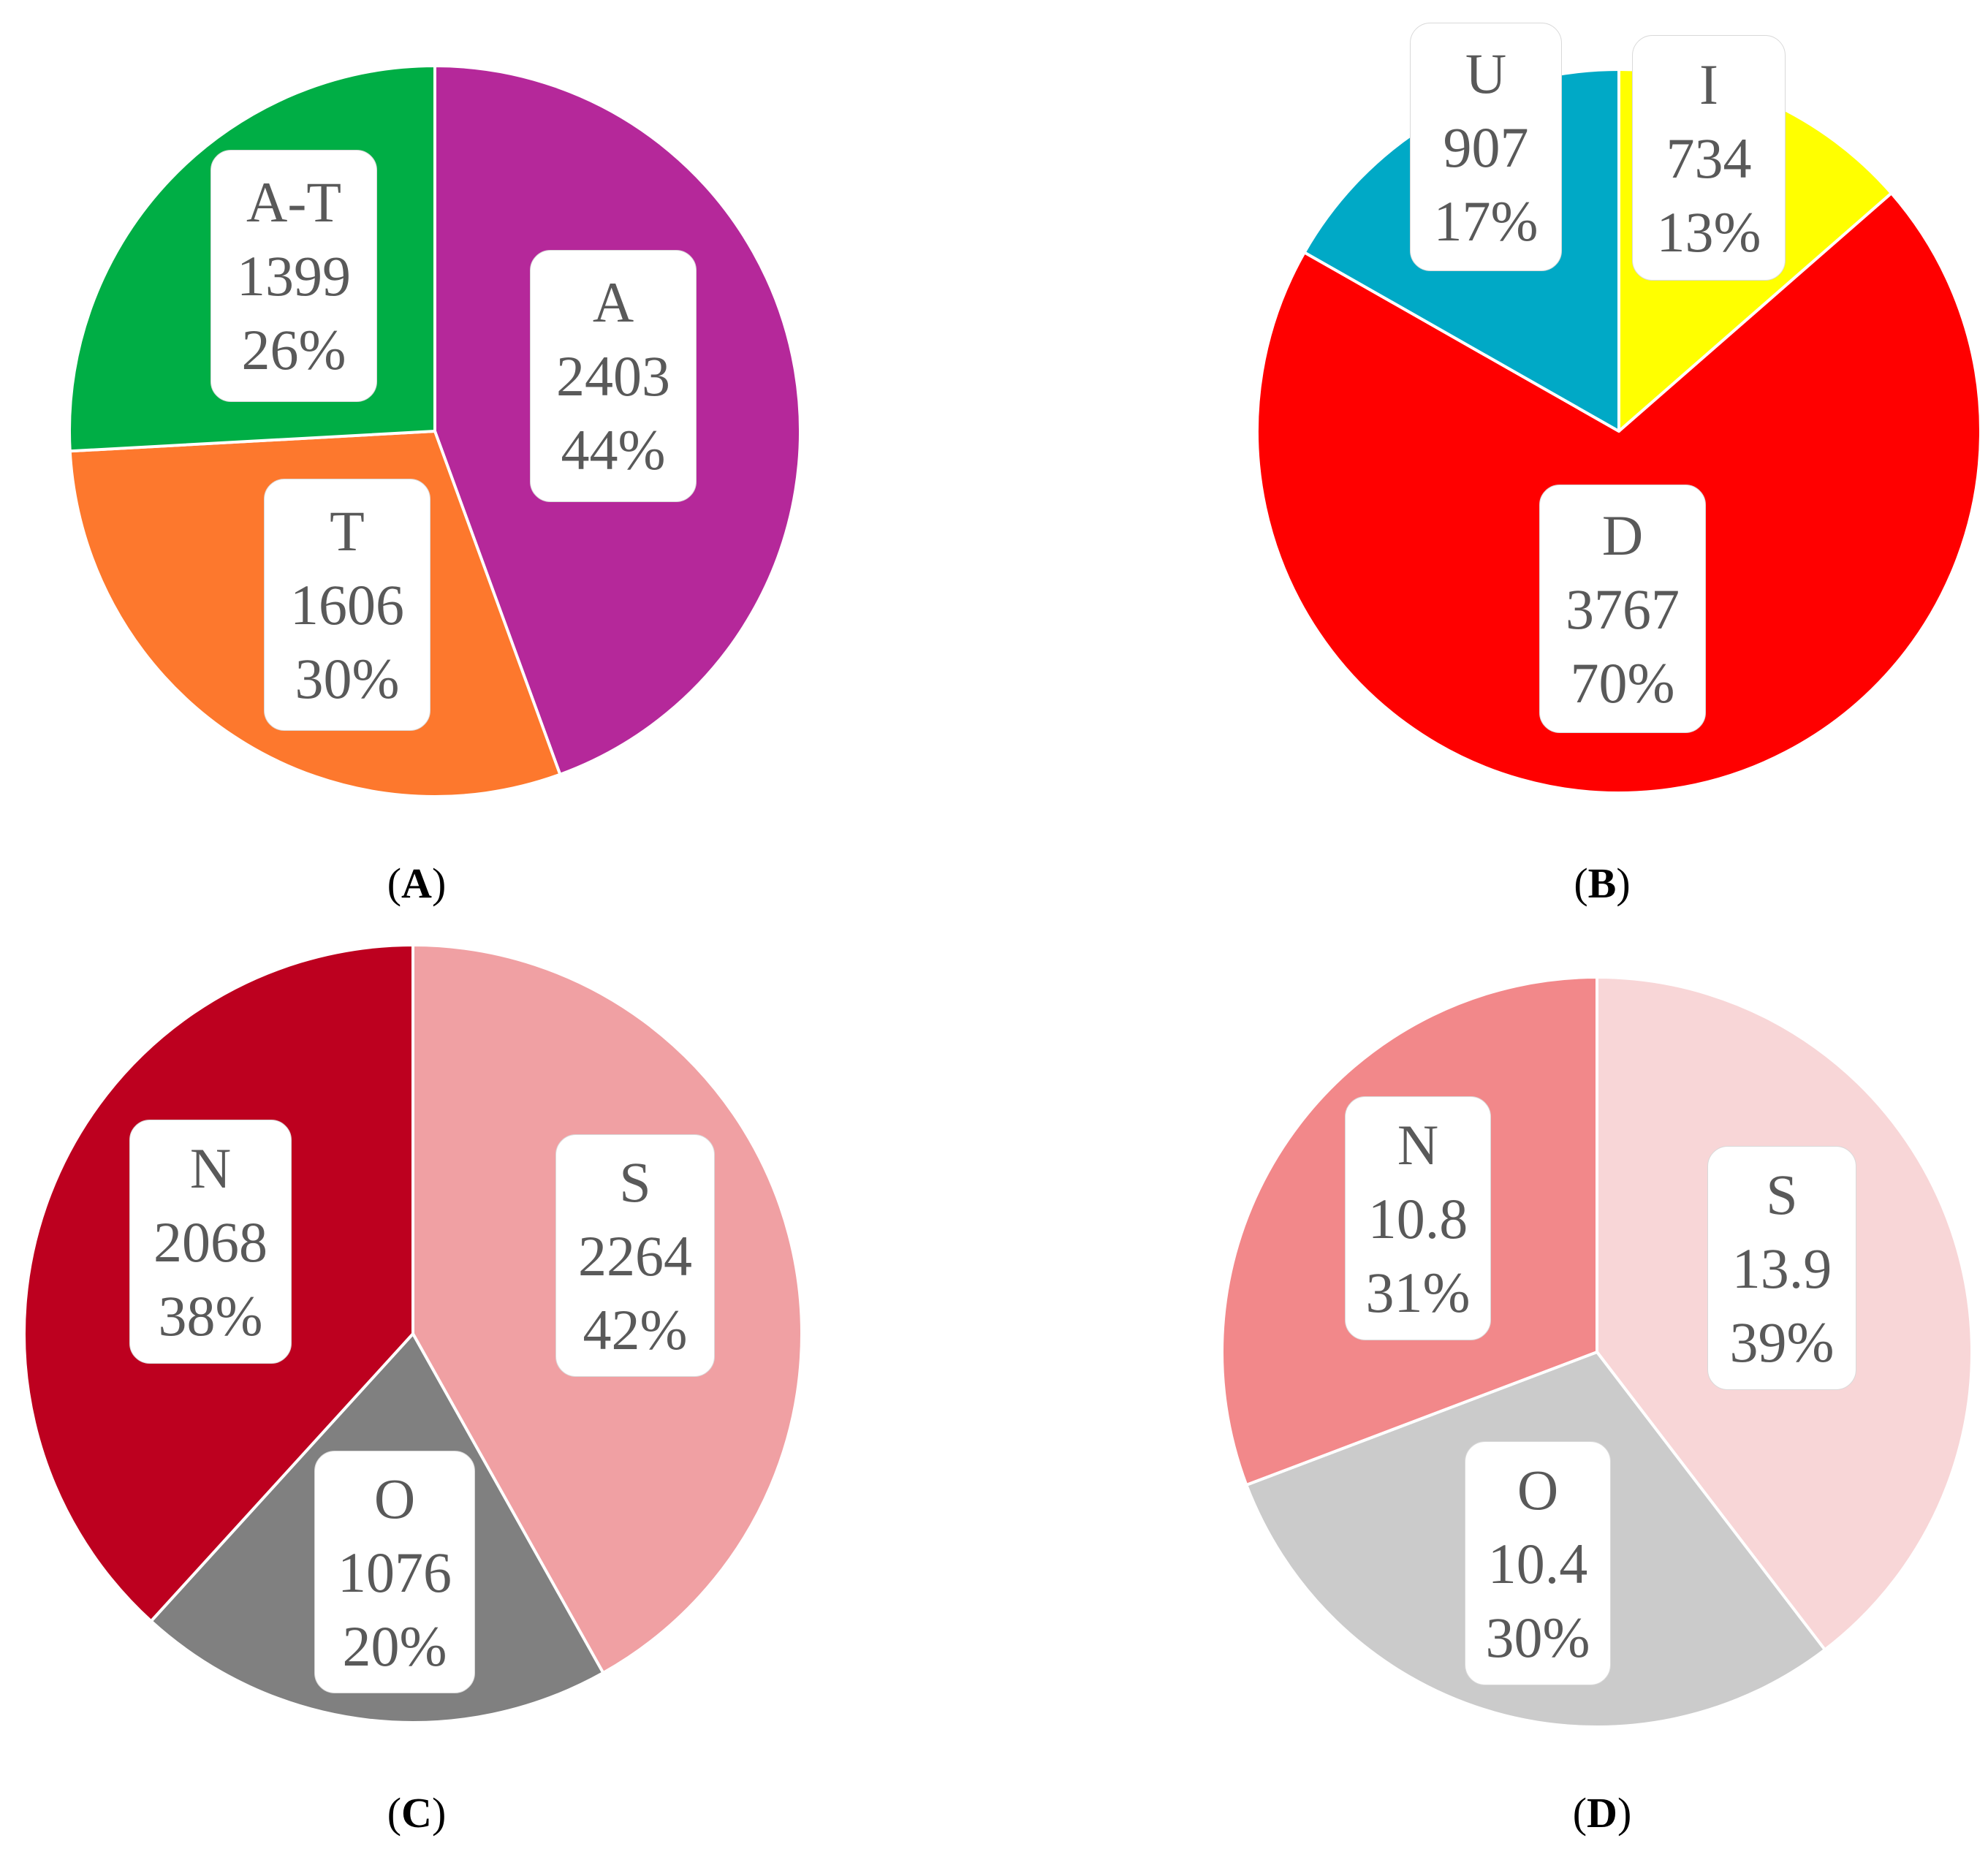 This screenshot has height=1849, width=1988. What do you see at coordinates (1708, 84) in the screenshot?
I see `slice-label: I` at bounding box center [1708, 84].